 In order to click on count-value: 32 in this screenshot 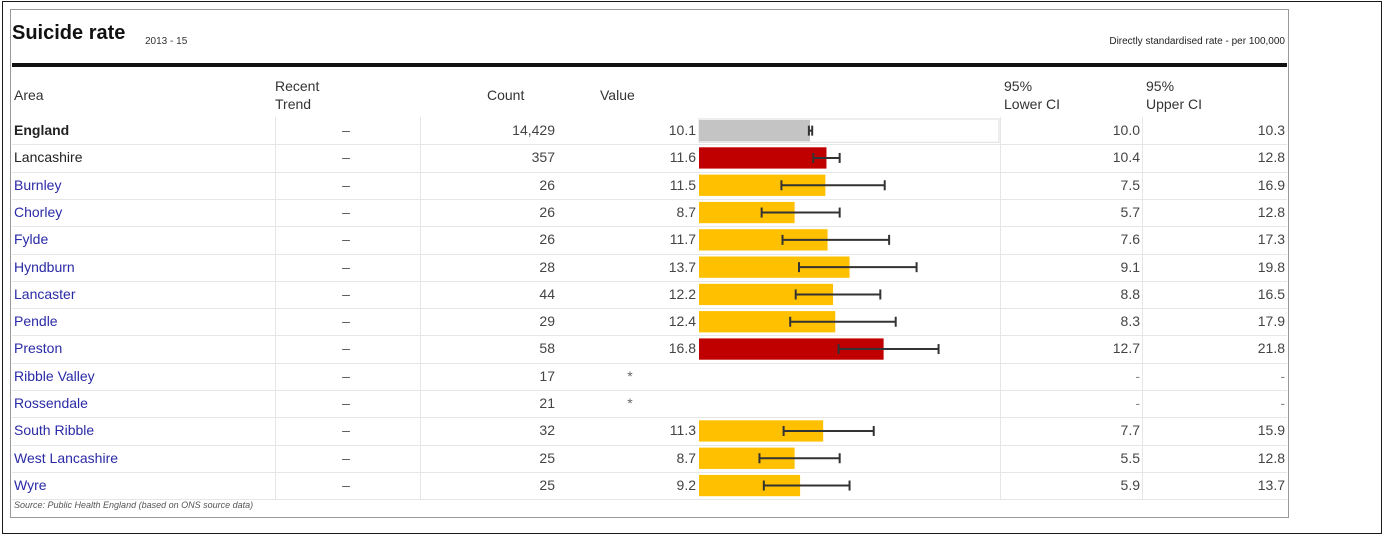, I will do `click(547, 430)`.